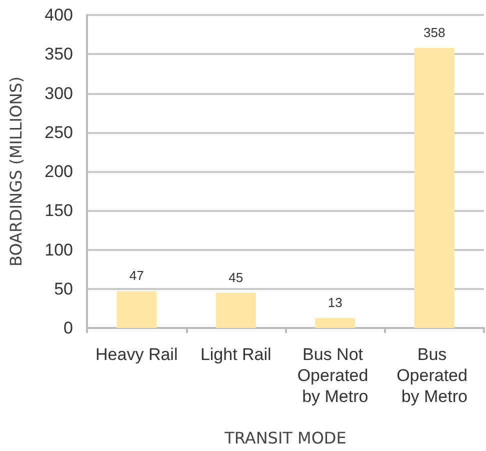 The height and width of the screenshot is (451, 486). I want to click on x-tick-label: Bus Operated by Metro, so click(434, 375).